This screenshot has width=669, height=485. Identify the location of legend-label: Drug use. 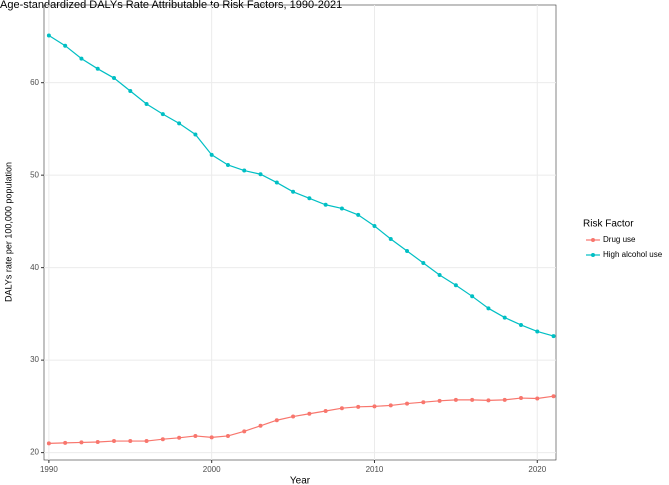
(619, 239).